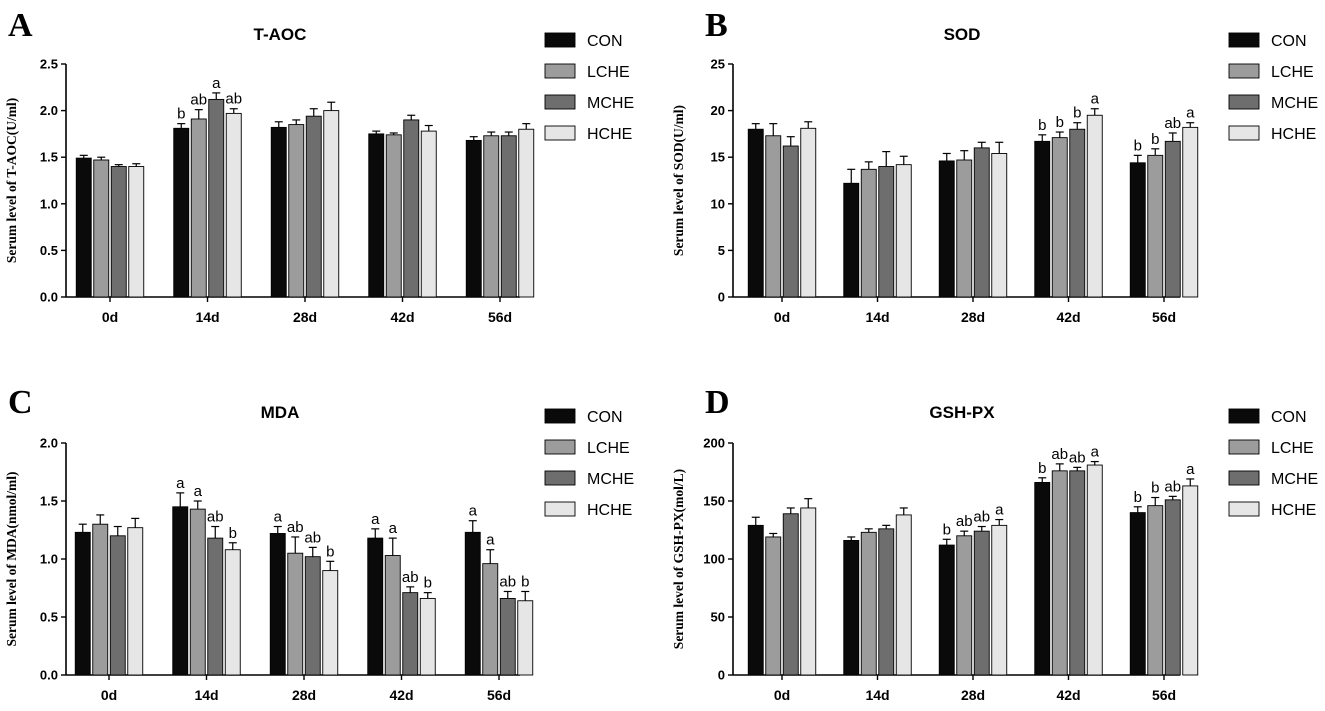 This screenshot has width=1325, height=711. I want to click on y-axis-label: Serum level of MDA(nmol/ml), so click(11, 558).